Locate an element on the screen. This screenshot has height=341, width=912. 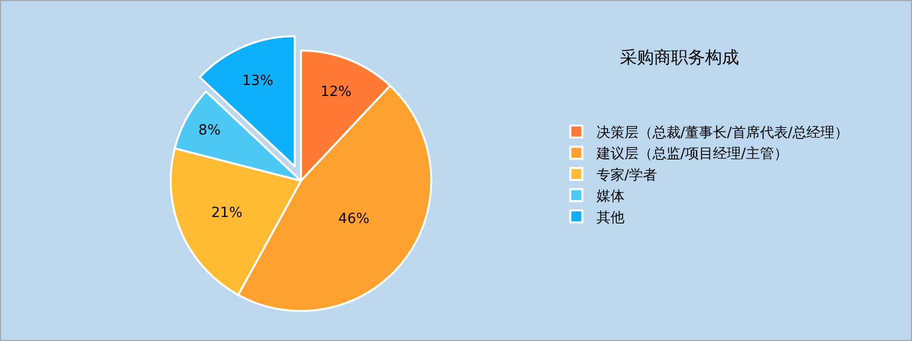
legend-label: 决策层（总裁/董事长/首席代表/总经理） is located at coordinates (722, 133).